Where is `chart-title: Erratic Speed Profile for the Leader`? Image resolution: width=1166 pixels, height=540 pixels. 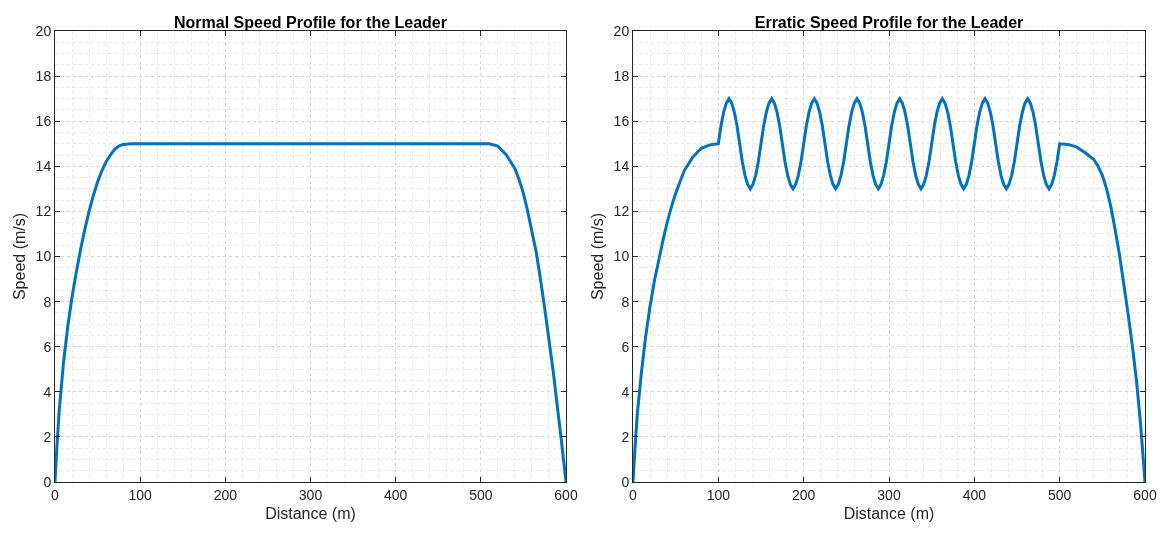
chart-title: Erratic Speed Profile for the Leader is located at coordinates (889, 22).